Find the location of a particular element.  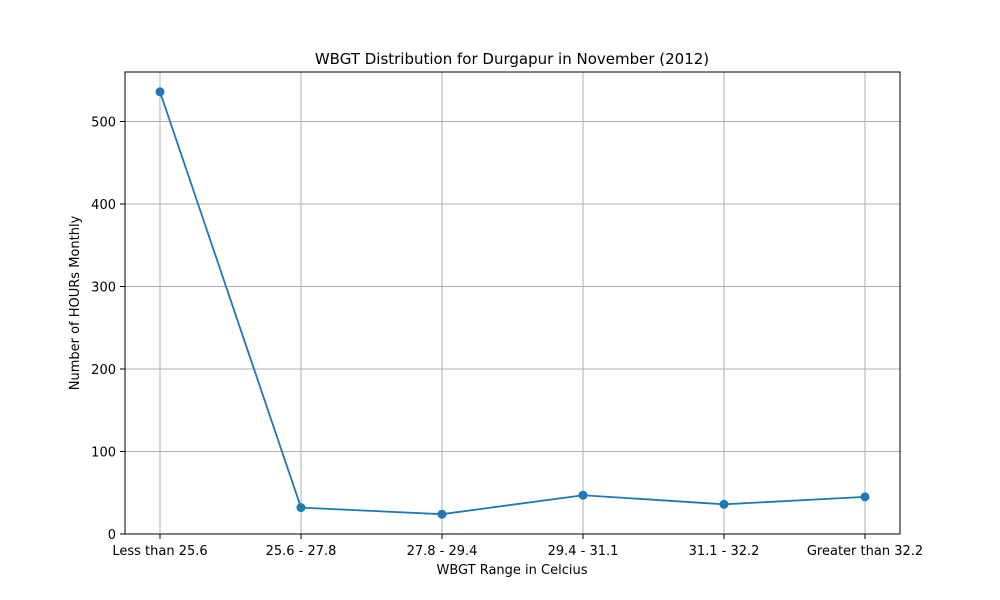

x-tick-label: 25.6 - 27.8 is located at coordinates (301, 551).